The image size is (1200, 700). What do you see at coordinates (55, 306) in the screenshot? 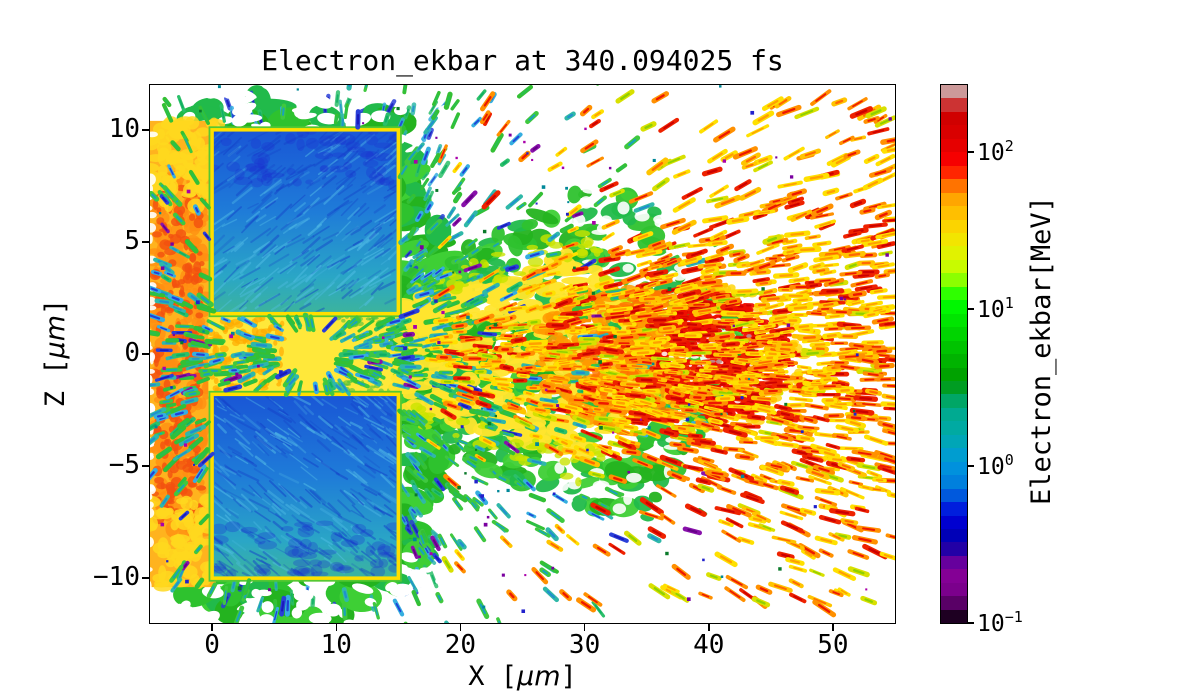
I see `y-axis-label-post: ]` at bounding box center [55, 306].